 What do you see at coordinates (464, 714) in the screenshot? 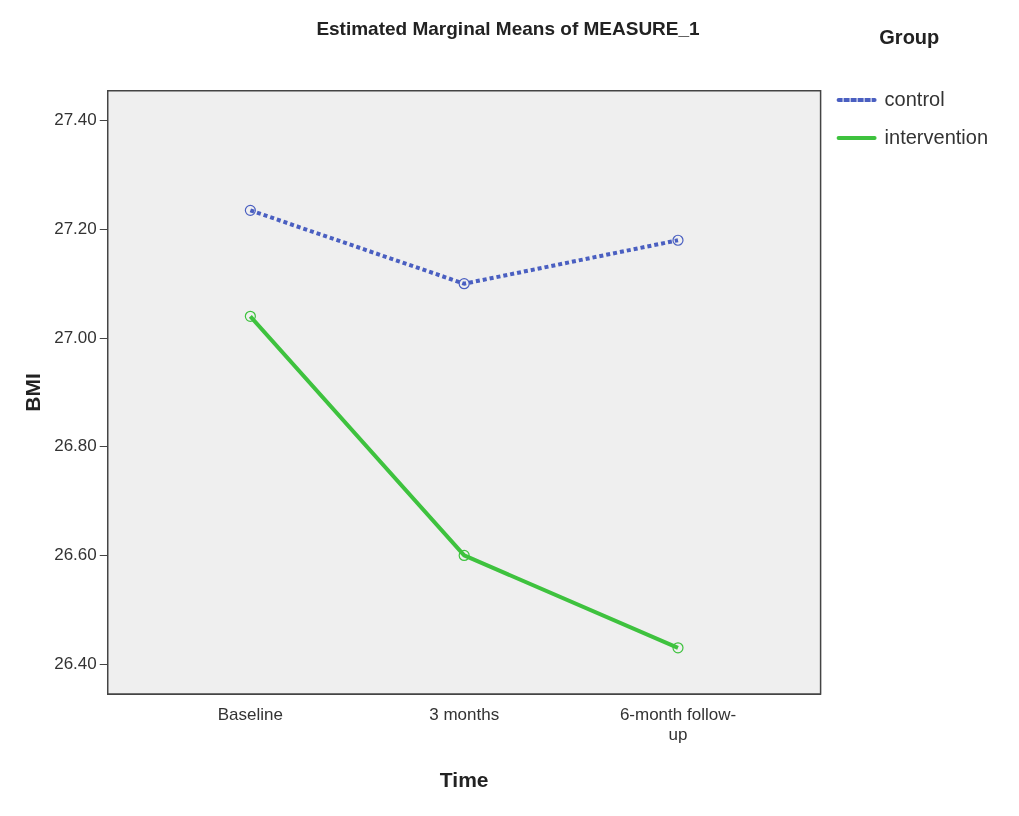
I see `x-tick-label: 3 months` at bounding box center [464, 714].